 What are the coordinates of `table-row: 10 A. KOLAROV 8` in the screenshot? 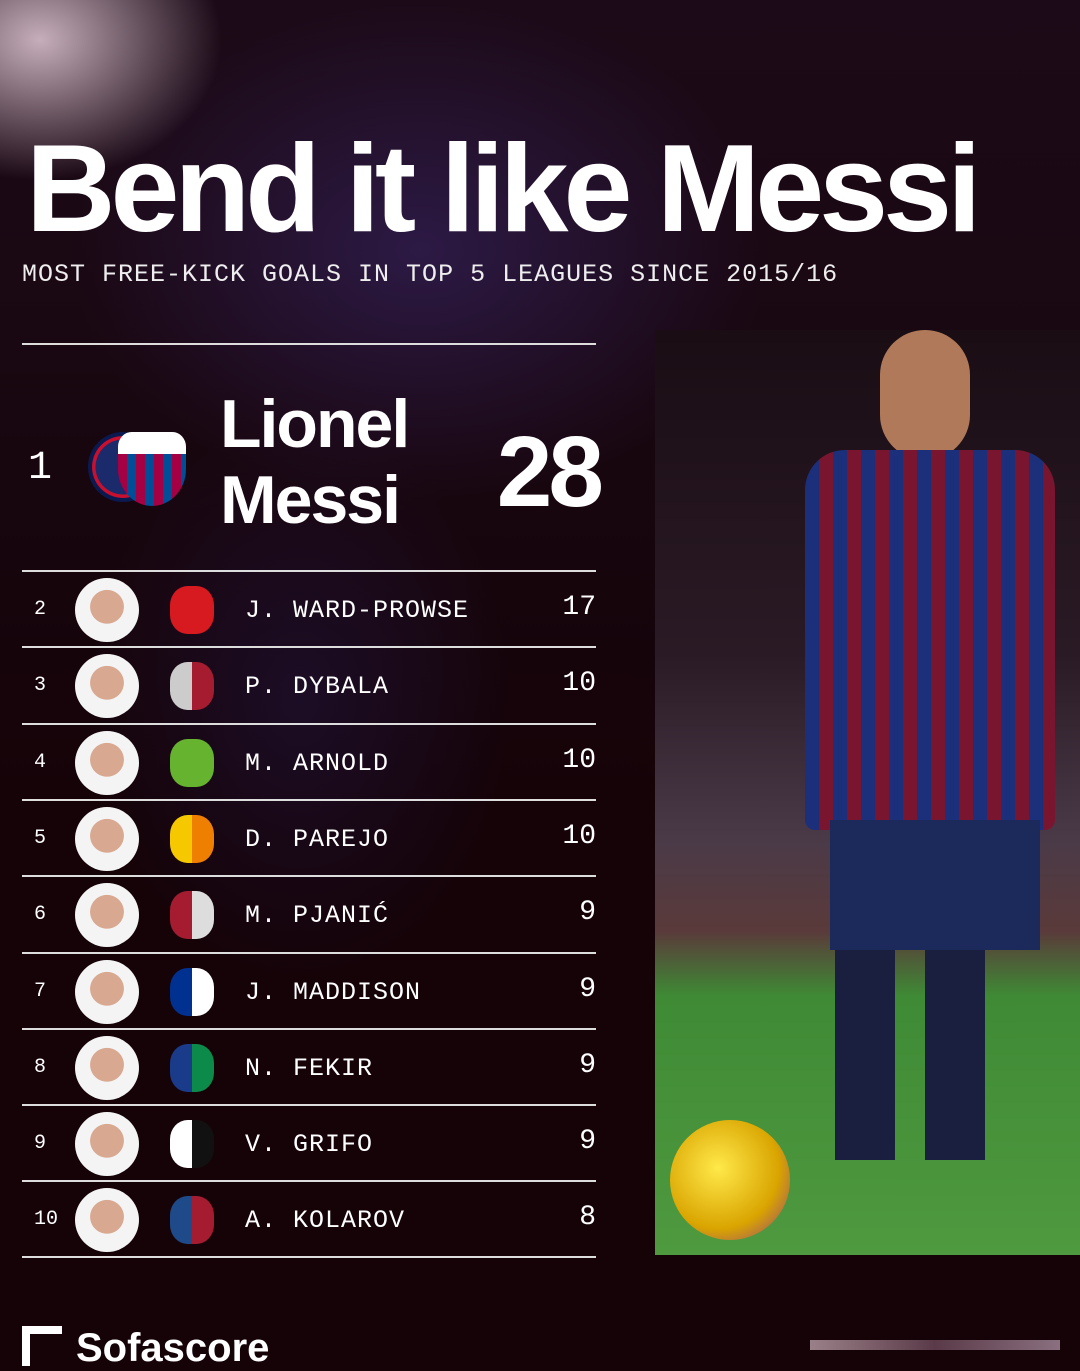 It's located at (309, 1220).